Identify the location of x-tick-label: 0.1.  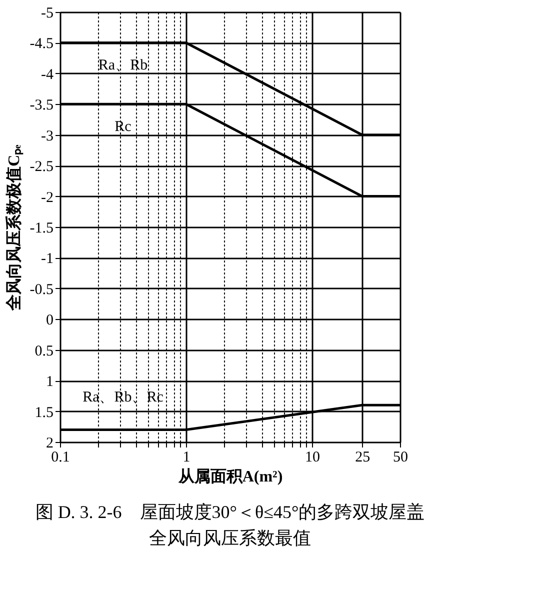
(60, 458).